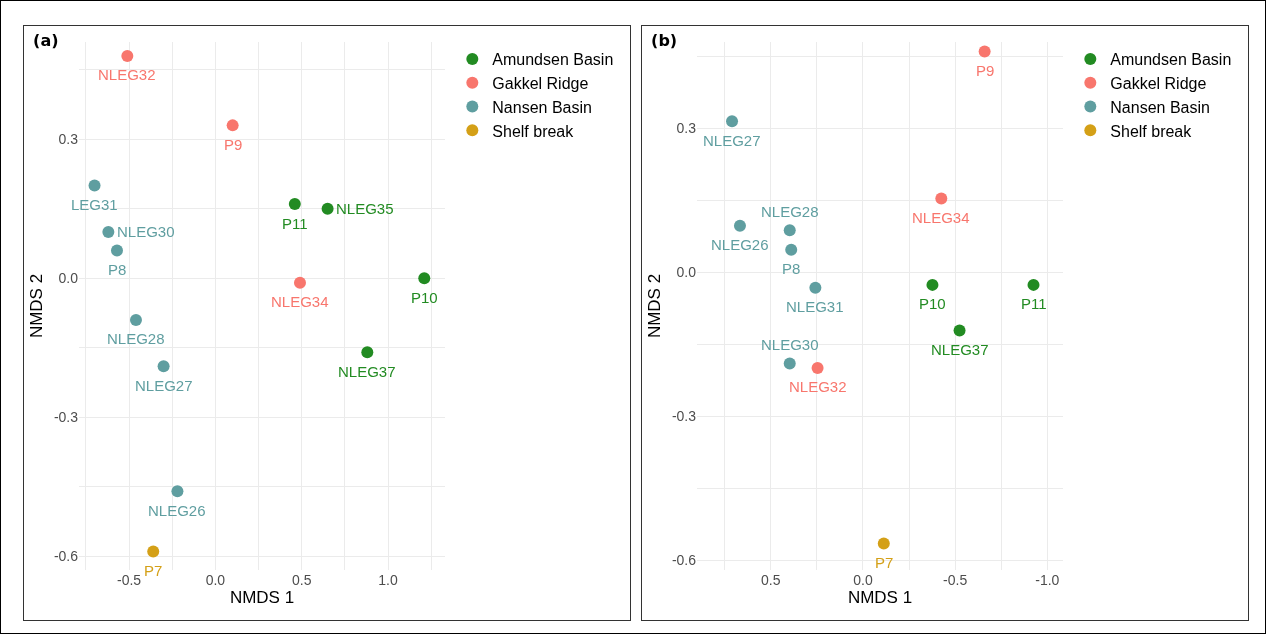 This screenshot has height=634, width=1266. What do you see at coordinates (1047, 580) in the screenshot?
I see `x-tick-label: -1.0` at bounding box center [1047, 580].